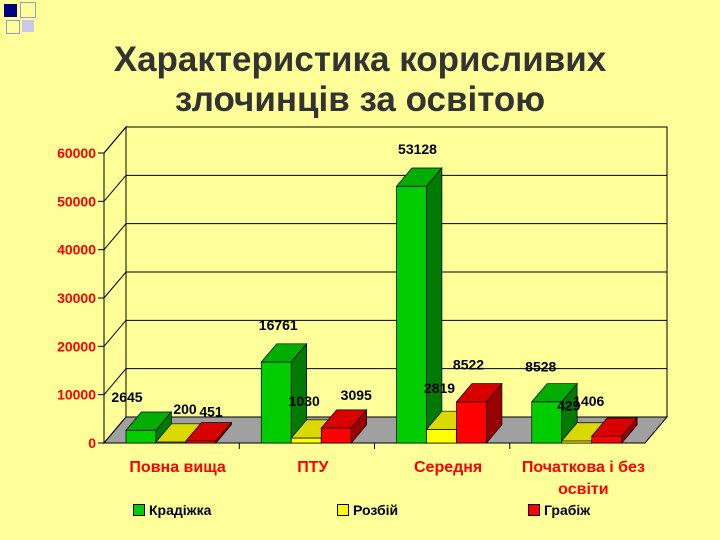  I want to click on y-tick-label: 10000, so click(76, 395).